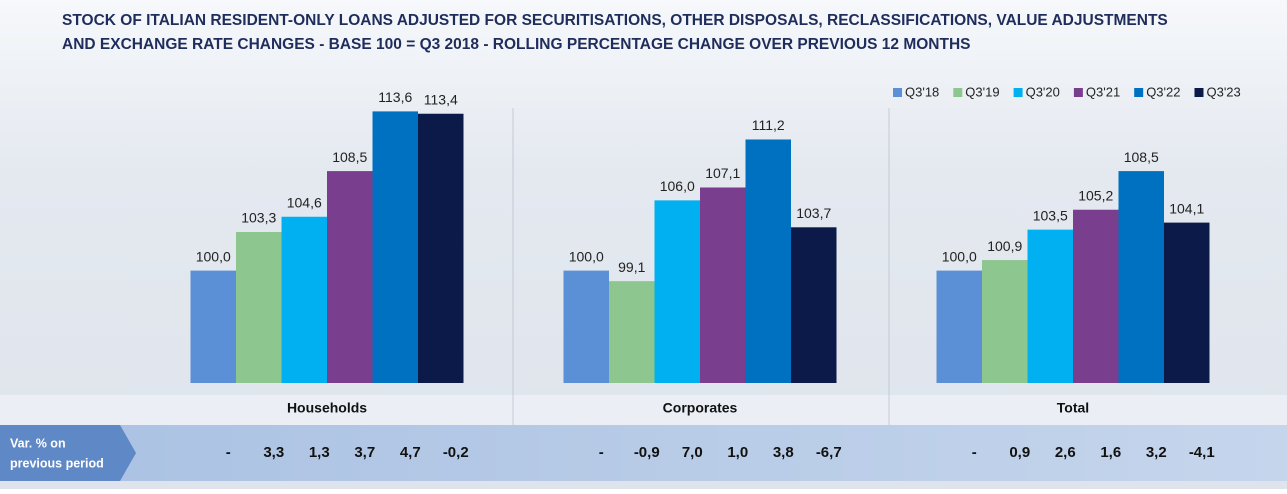  What do you see at coordinates (1186, 208) in the screenshot?
I see `data-label: 104,1` at bounding box center [1186, 208].